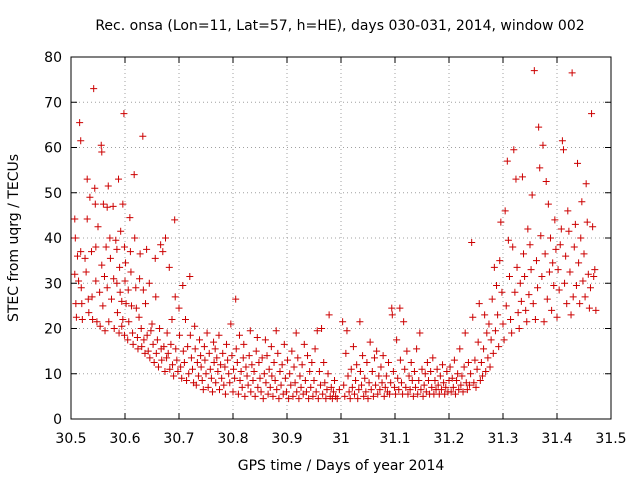 This screenshot has height=480, width=640. I want to click on y-tick-label: 10, so click(53, 375).